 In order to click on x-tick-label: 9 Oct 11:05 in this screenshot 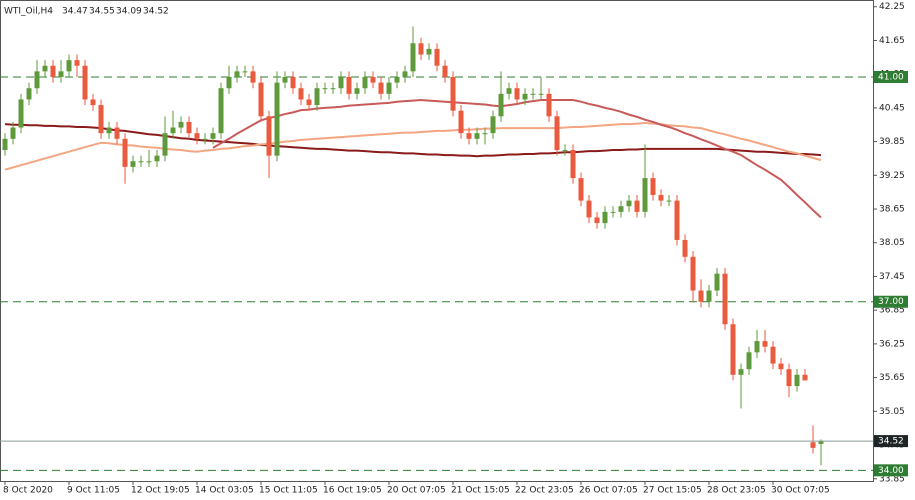, I will do `click(93, 491)`.